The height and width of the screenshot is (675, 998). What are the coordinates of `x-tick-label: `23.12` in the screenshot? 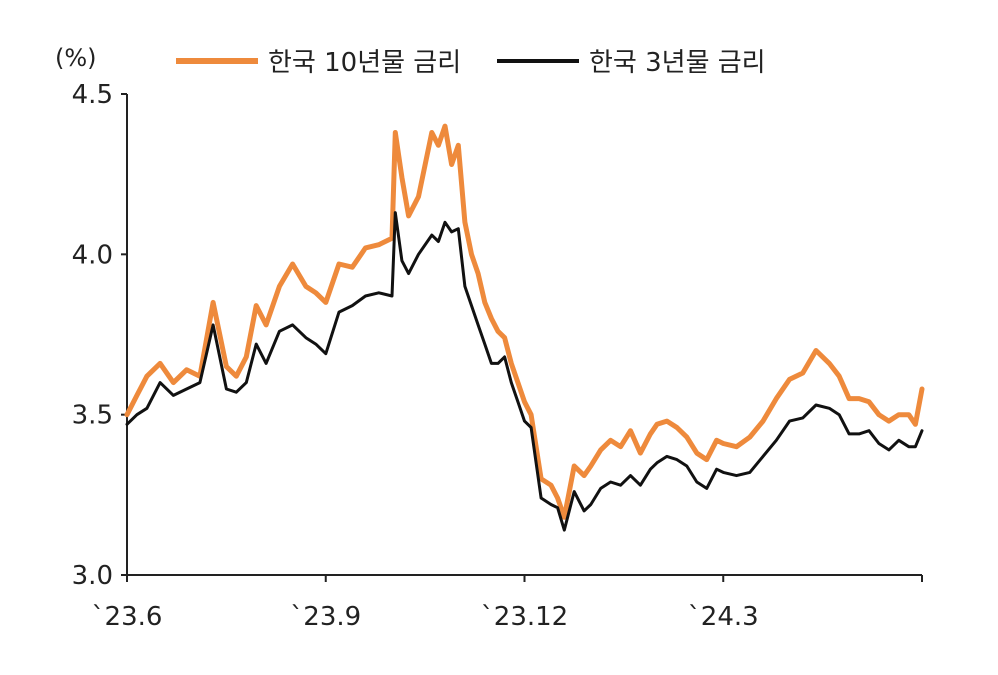 It's located at (524, 617).